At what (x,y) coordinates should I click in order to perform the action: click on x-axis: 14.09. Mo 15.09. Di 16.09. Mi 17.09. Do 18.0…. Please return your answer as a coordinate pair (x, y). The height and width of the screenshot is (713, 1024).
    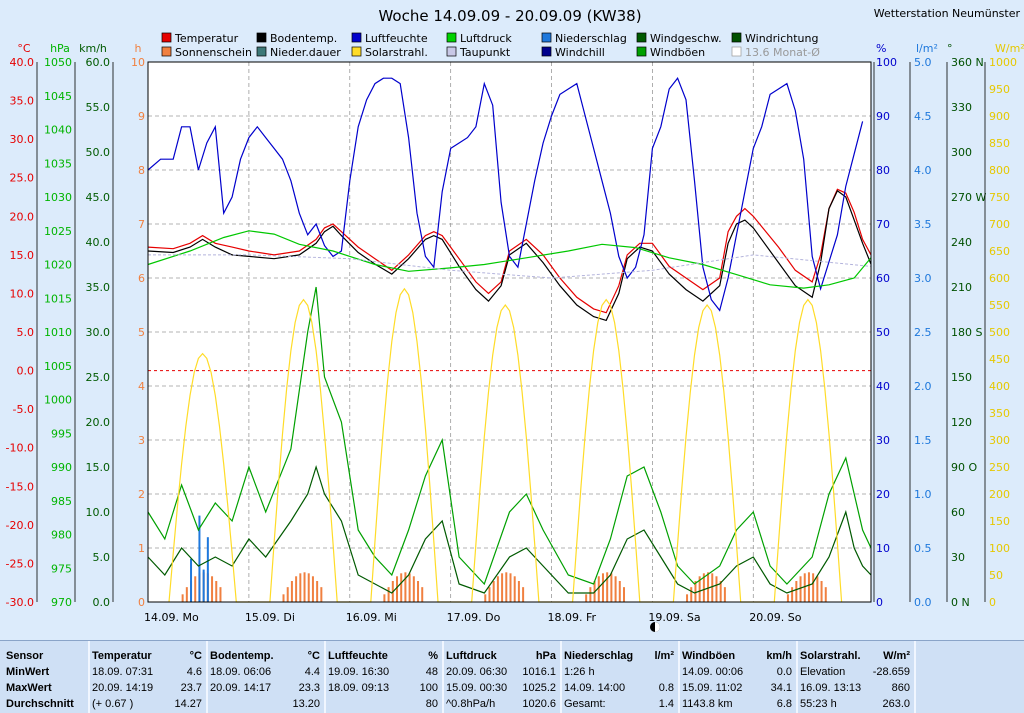
    Looking at the image, I should click on (473, 617).